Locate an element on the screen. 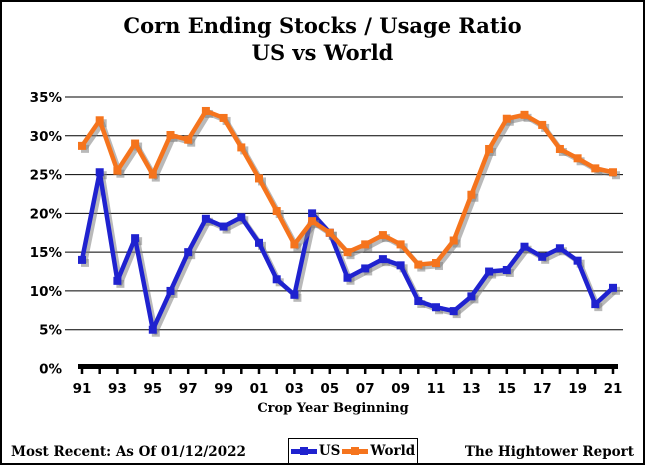 This screenshot has height=465, width=645. y-axis-label: 5% is located at coordinates (50, 331).